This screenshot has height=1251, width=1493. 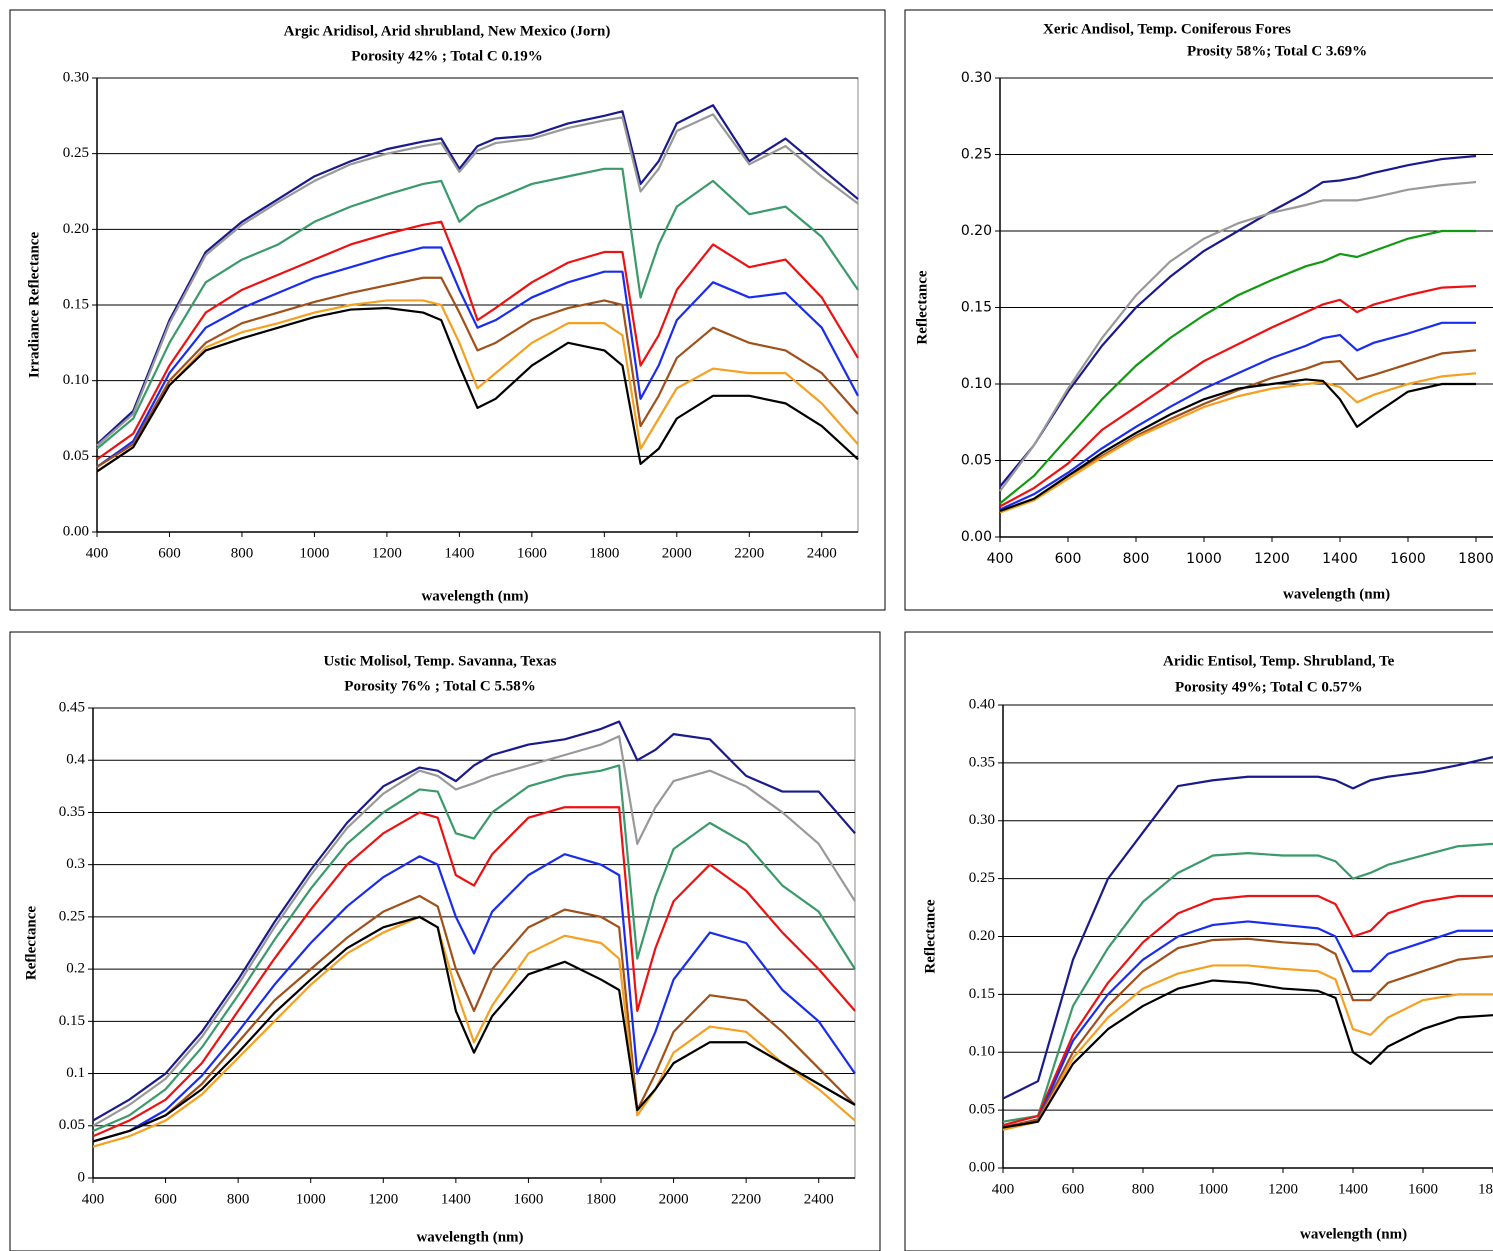 I want to click on y-tick-label: 0.1, so click(x=75, y=1073).